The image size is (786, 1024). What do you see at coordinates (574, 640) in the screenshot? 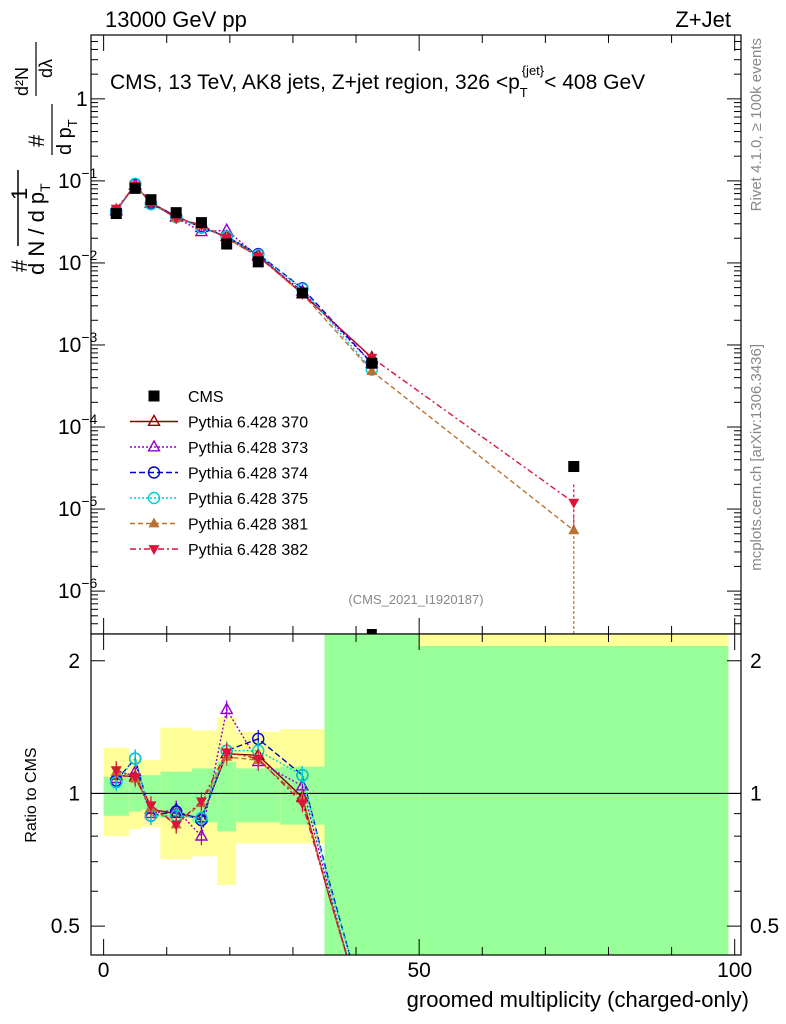
I see `outer-band` at bounding box center [574, 640].